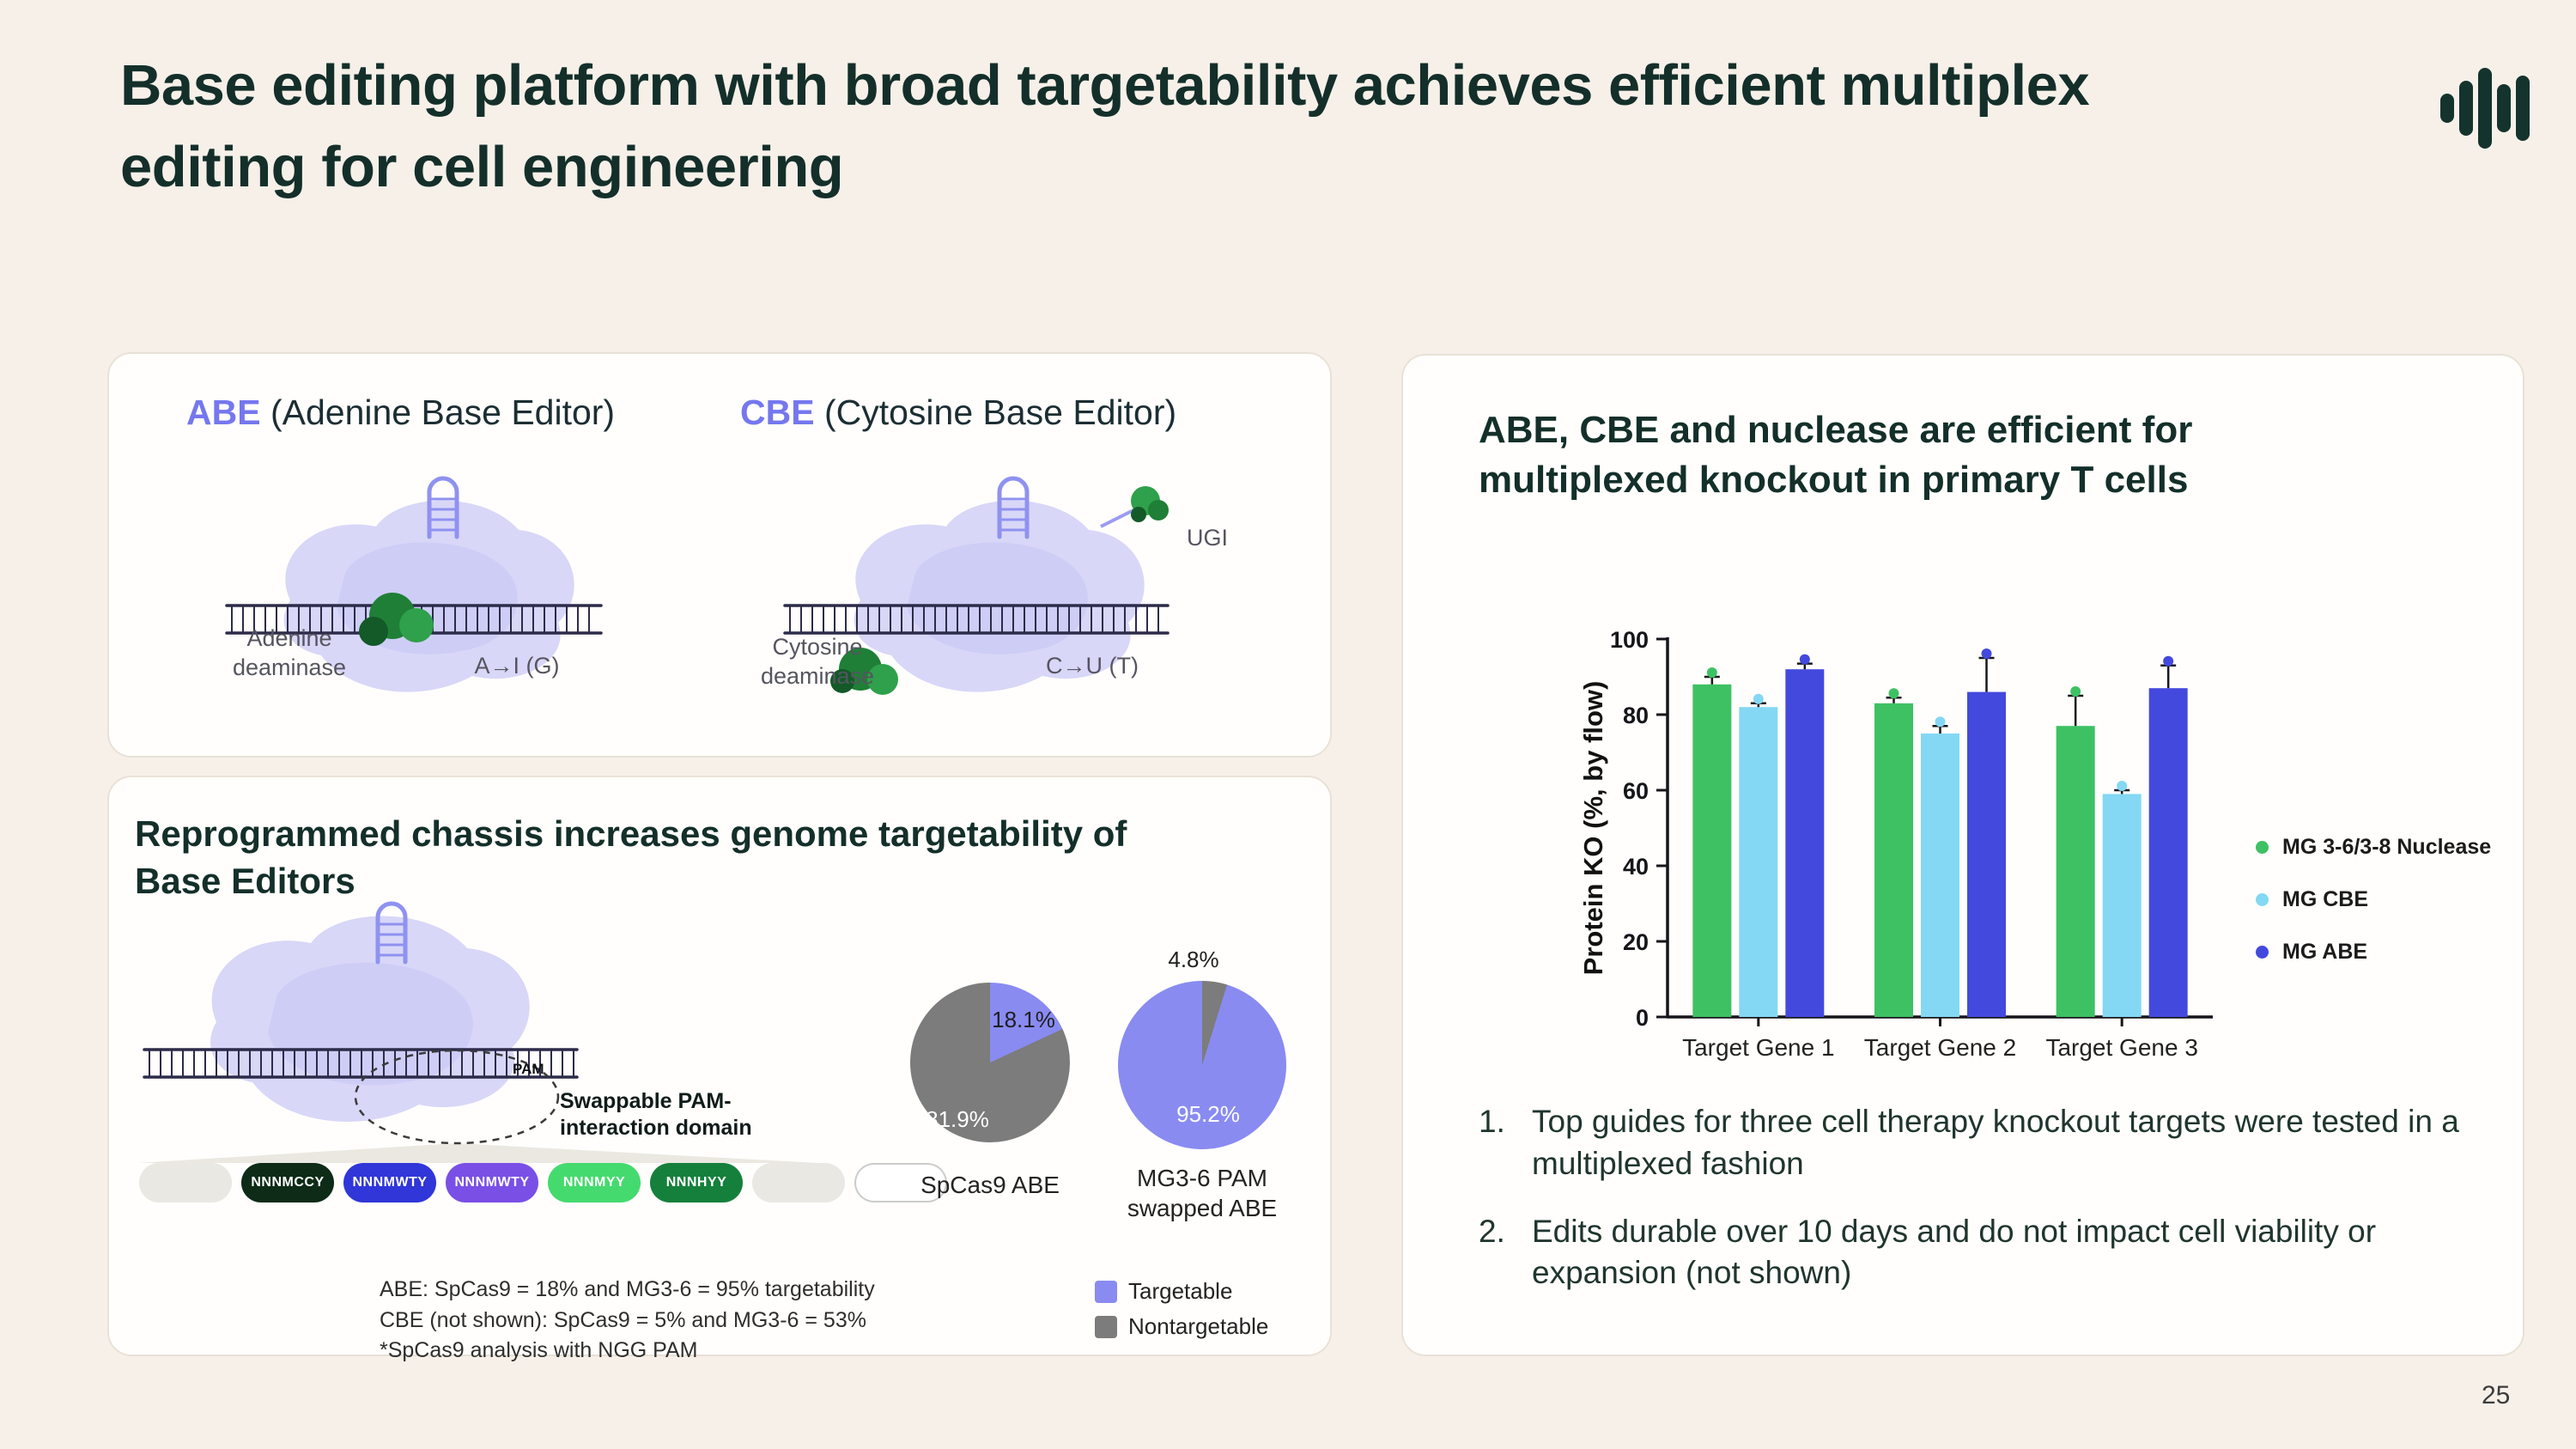 The height and width of the screenshot is (1449, 2576). Describe the element at coordinates (1202, 1193) in the screenshot. I see `mg36-pam-swapped-abe-caption: MG3-6 PAM swapped ABE` at that location.